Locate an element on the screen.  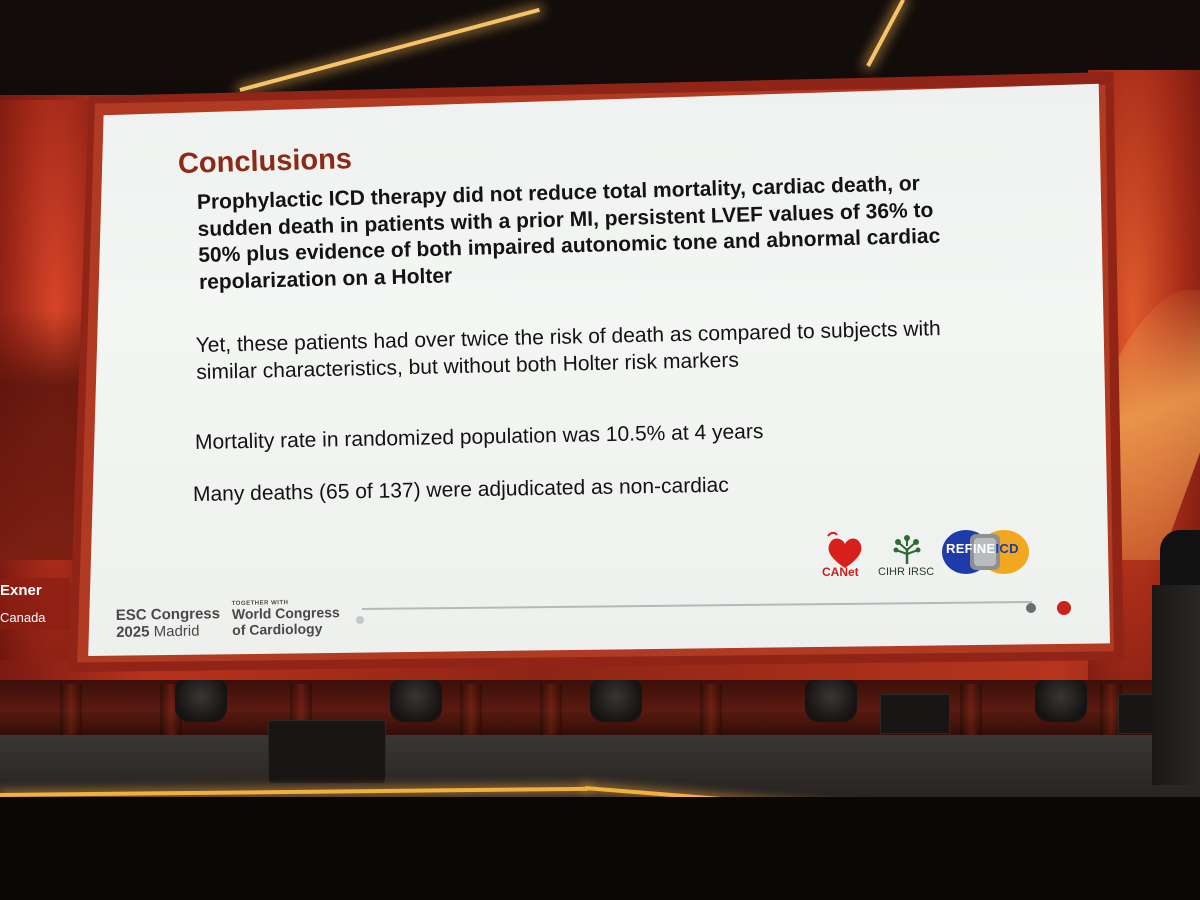
esc-congress-year-city: 2025 Madrid is located at coordinates (167, 632).